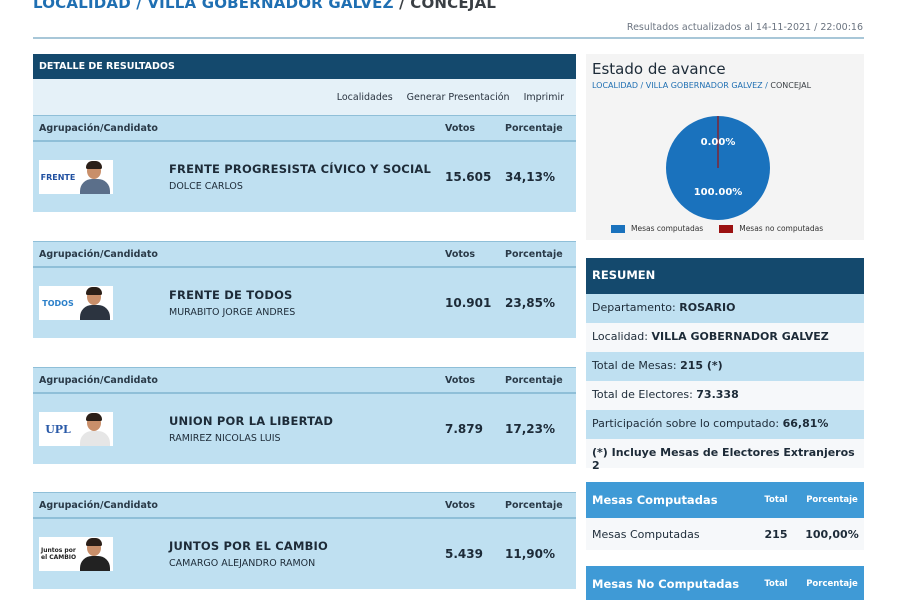  I want to click on party-votes: 15.605, so click(468, 177).